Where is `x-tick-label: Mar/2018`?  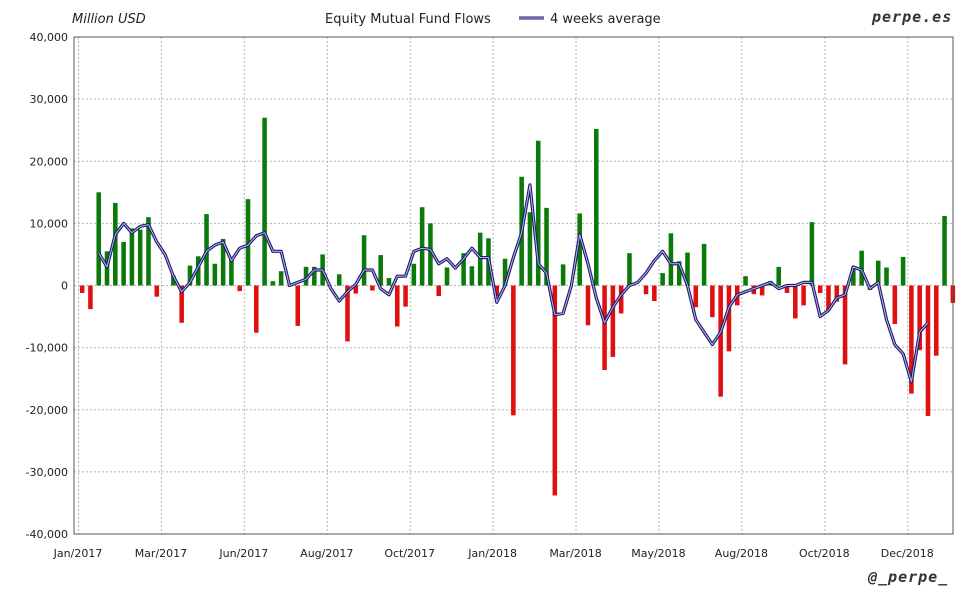 x-tick-label: Mar/2018 is located at coordinates (575, 553).